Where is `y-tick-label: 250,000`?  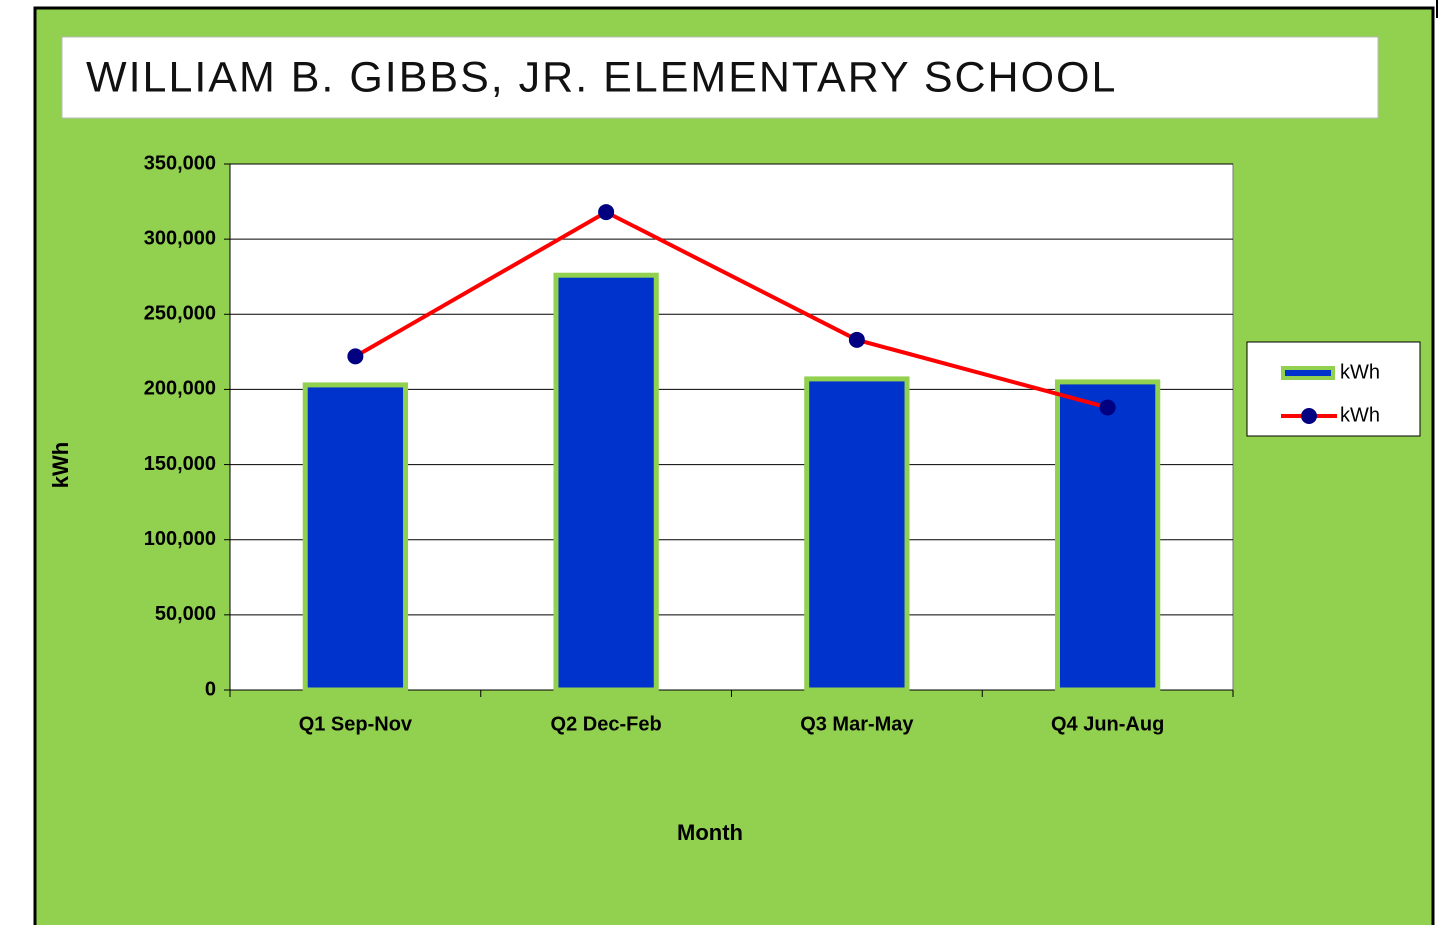
y-tick-label: 250,000 is located at coordinates (180, 314).